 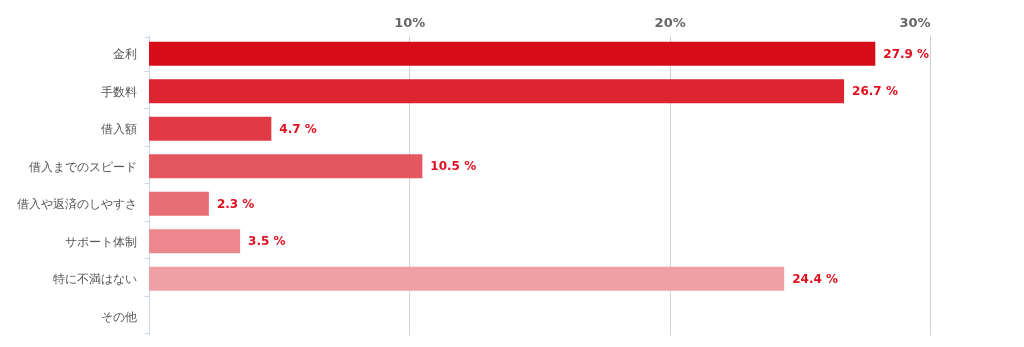 I want to click on x-tick-label: 30%, so click(x=915, y=22).